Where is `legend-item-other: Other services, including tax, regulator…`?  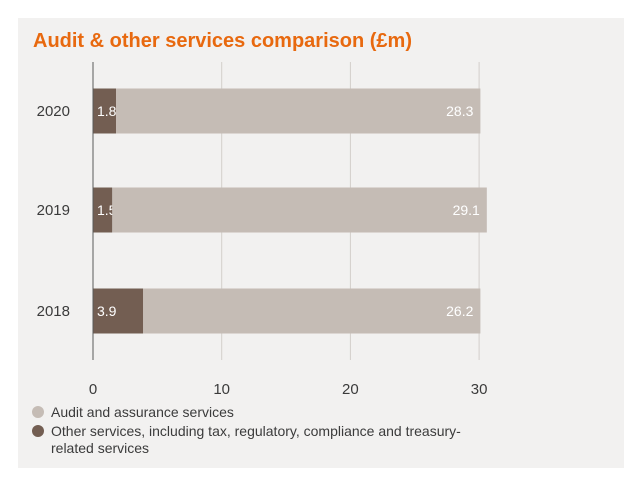 legend-item-other: Other services, including tax, regulator… is located at coordinates (257, 440).